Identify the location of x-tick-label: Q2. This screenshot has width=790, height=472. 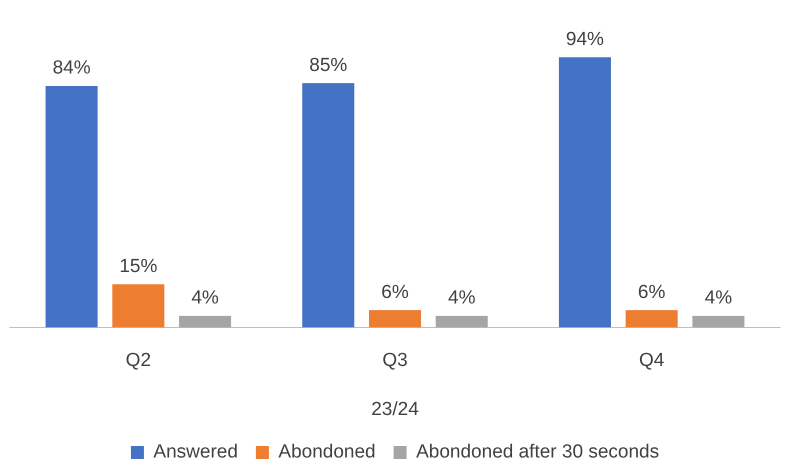
(139, 361).